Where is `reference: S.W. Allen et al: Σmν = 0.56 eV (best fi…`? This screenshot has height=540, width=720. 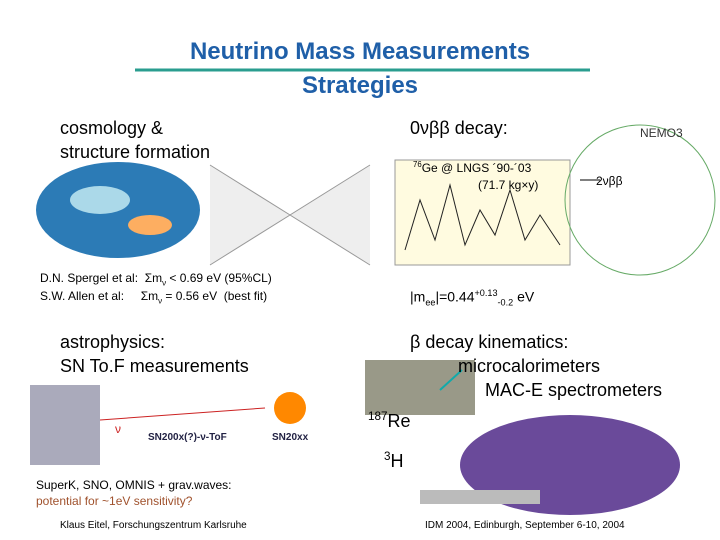 reference: S.W. Allen et al: Σmν = 0.56 eV (best fi… is located at coordinates (153, 297).